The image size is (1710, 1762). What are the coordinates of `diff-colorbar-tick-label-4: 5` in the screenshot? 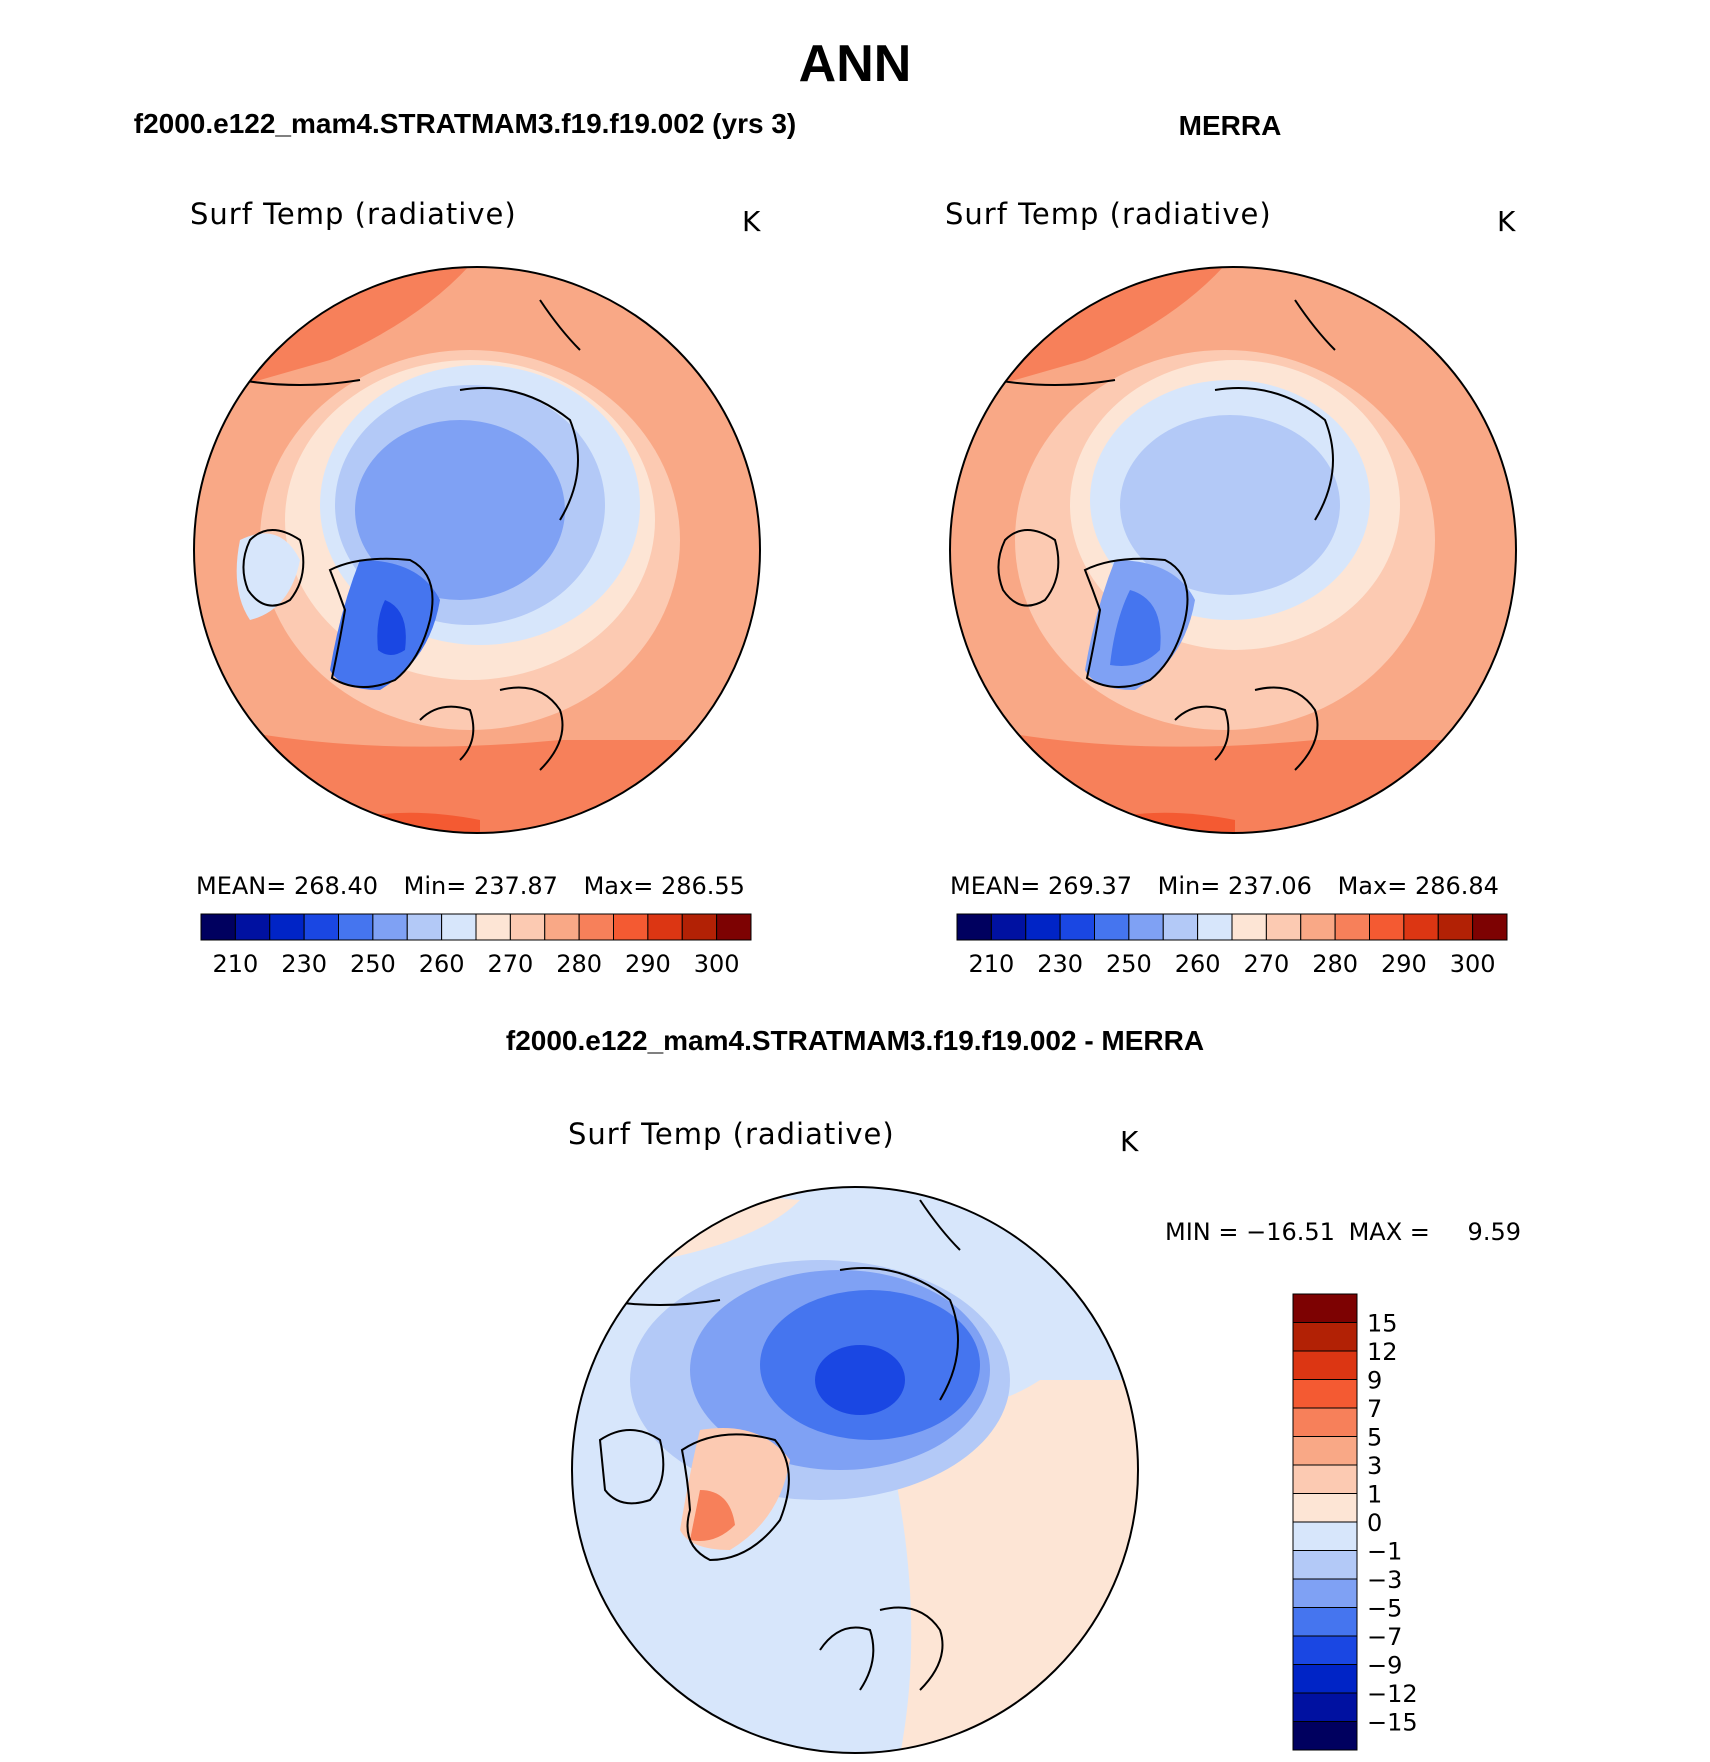 It's located at (1374, 1438).